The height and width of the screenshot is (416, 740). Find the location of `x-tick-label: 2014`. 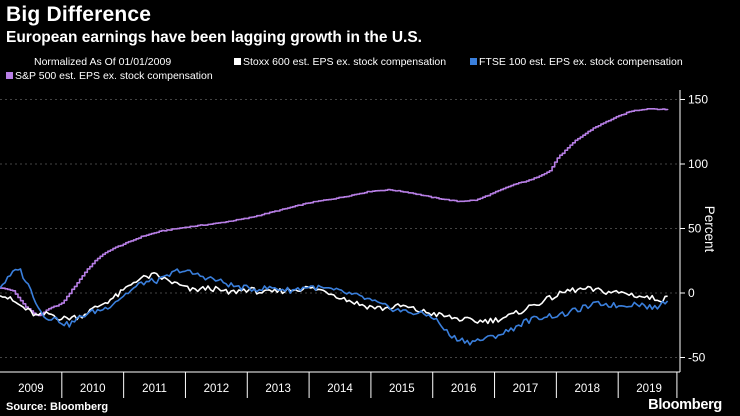

x-tick-label: 2014 is located at coordinates (340, 389).